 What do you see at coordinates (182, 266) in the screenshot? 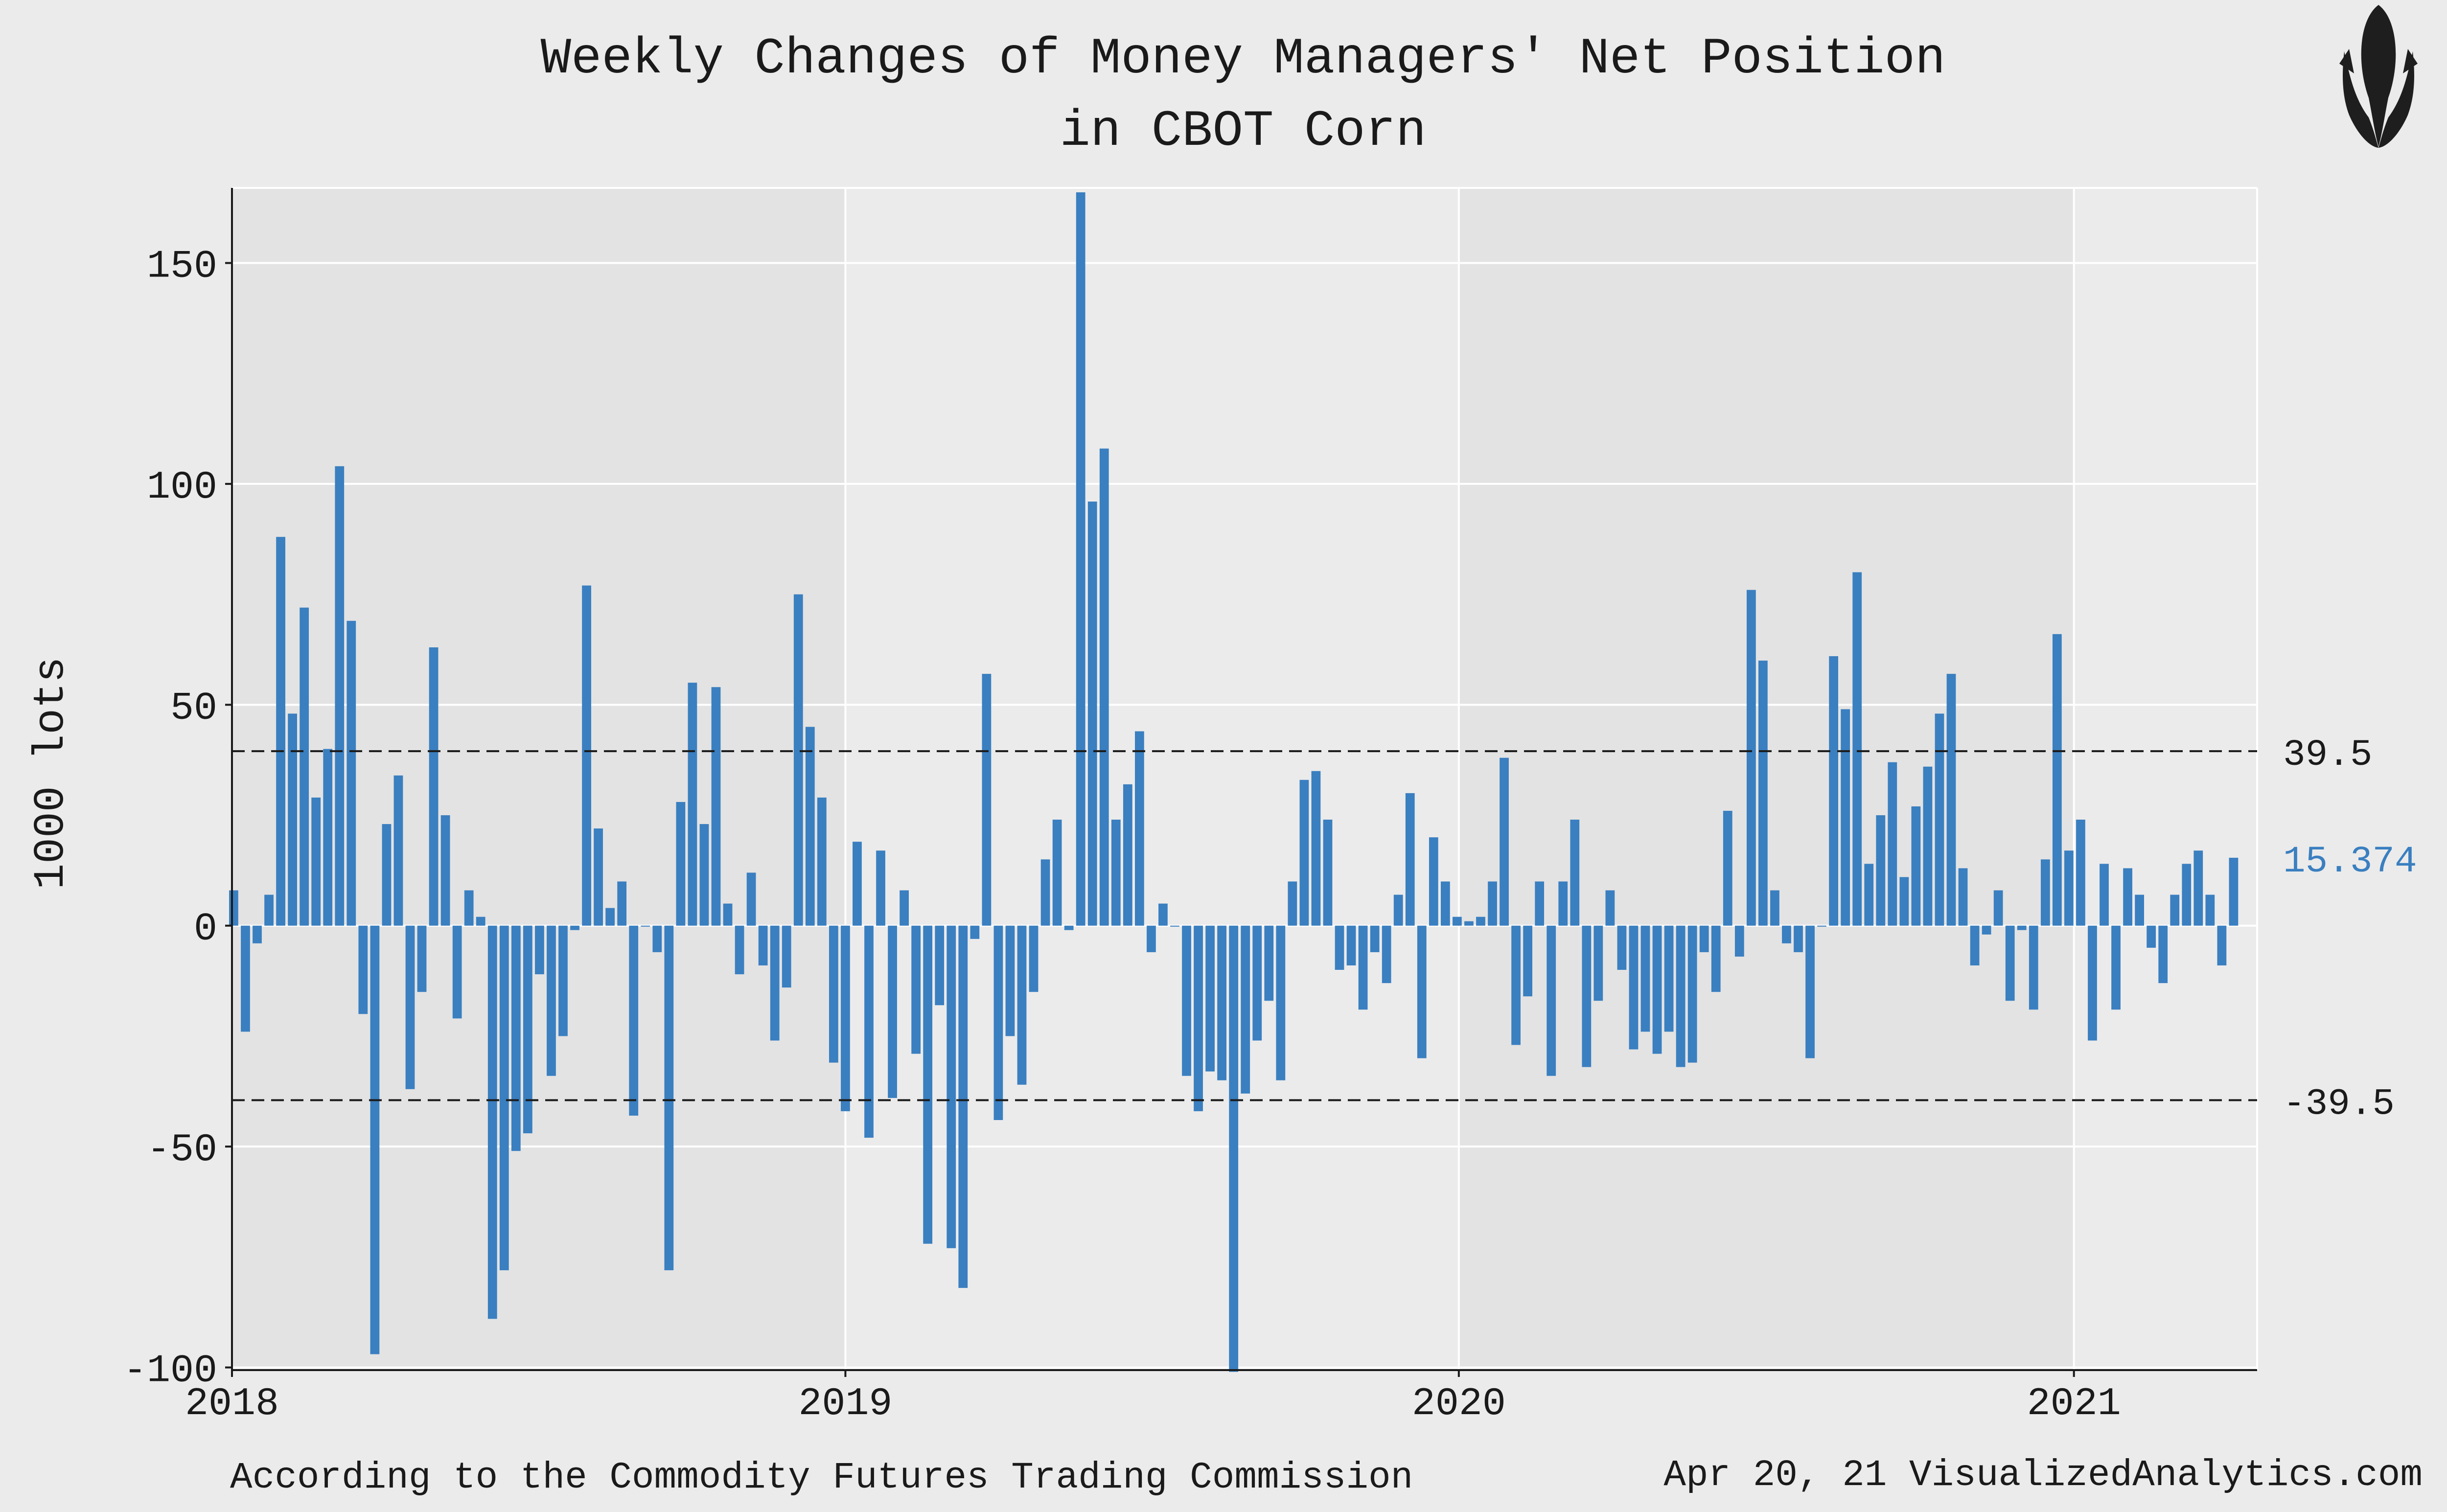
I see `y-tick-label: 150` at bounding box center [182, 266].